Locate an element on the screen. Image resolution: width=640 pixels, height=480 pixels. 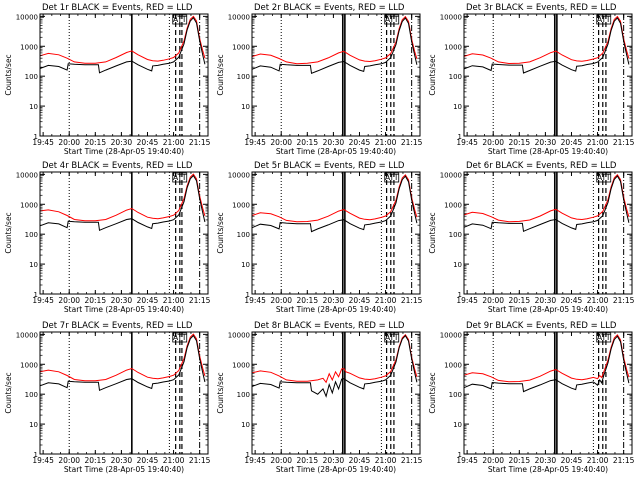
panel-title: Det 8r BLACK = Events, RED = LLD is located at coordinates (329, 326).